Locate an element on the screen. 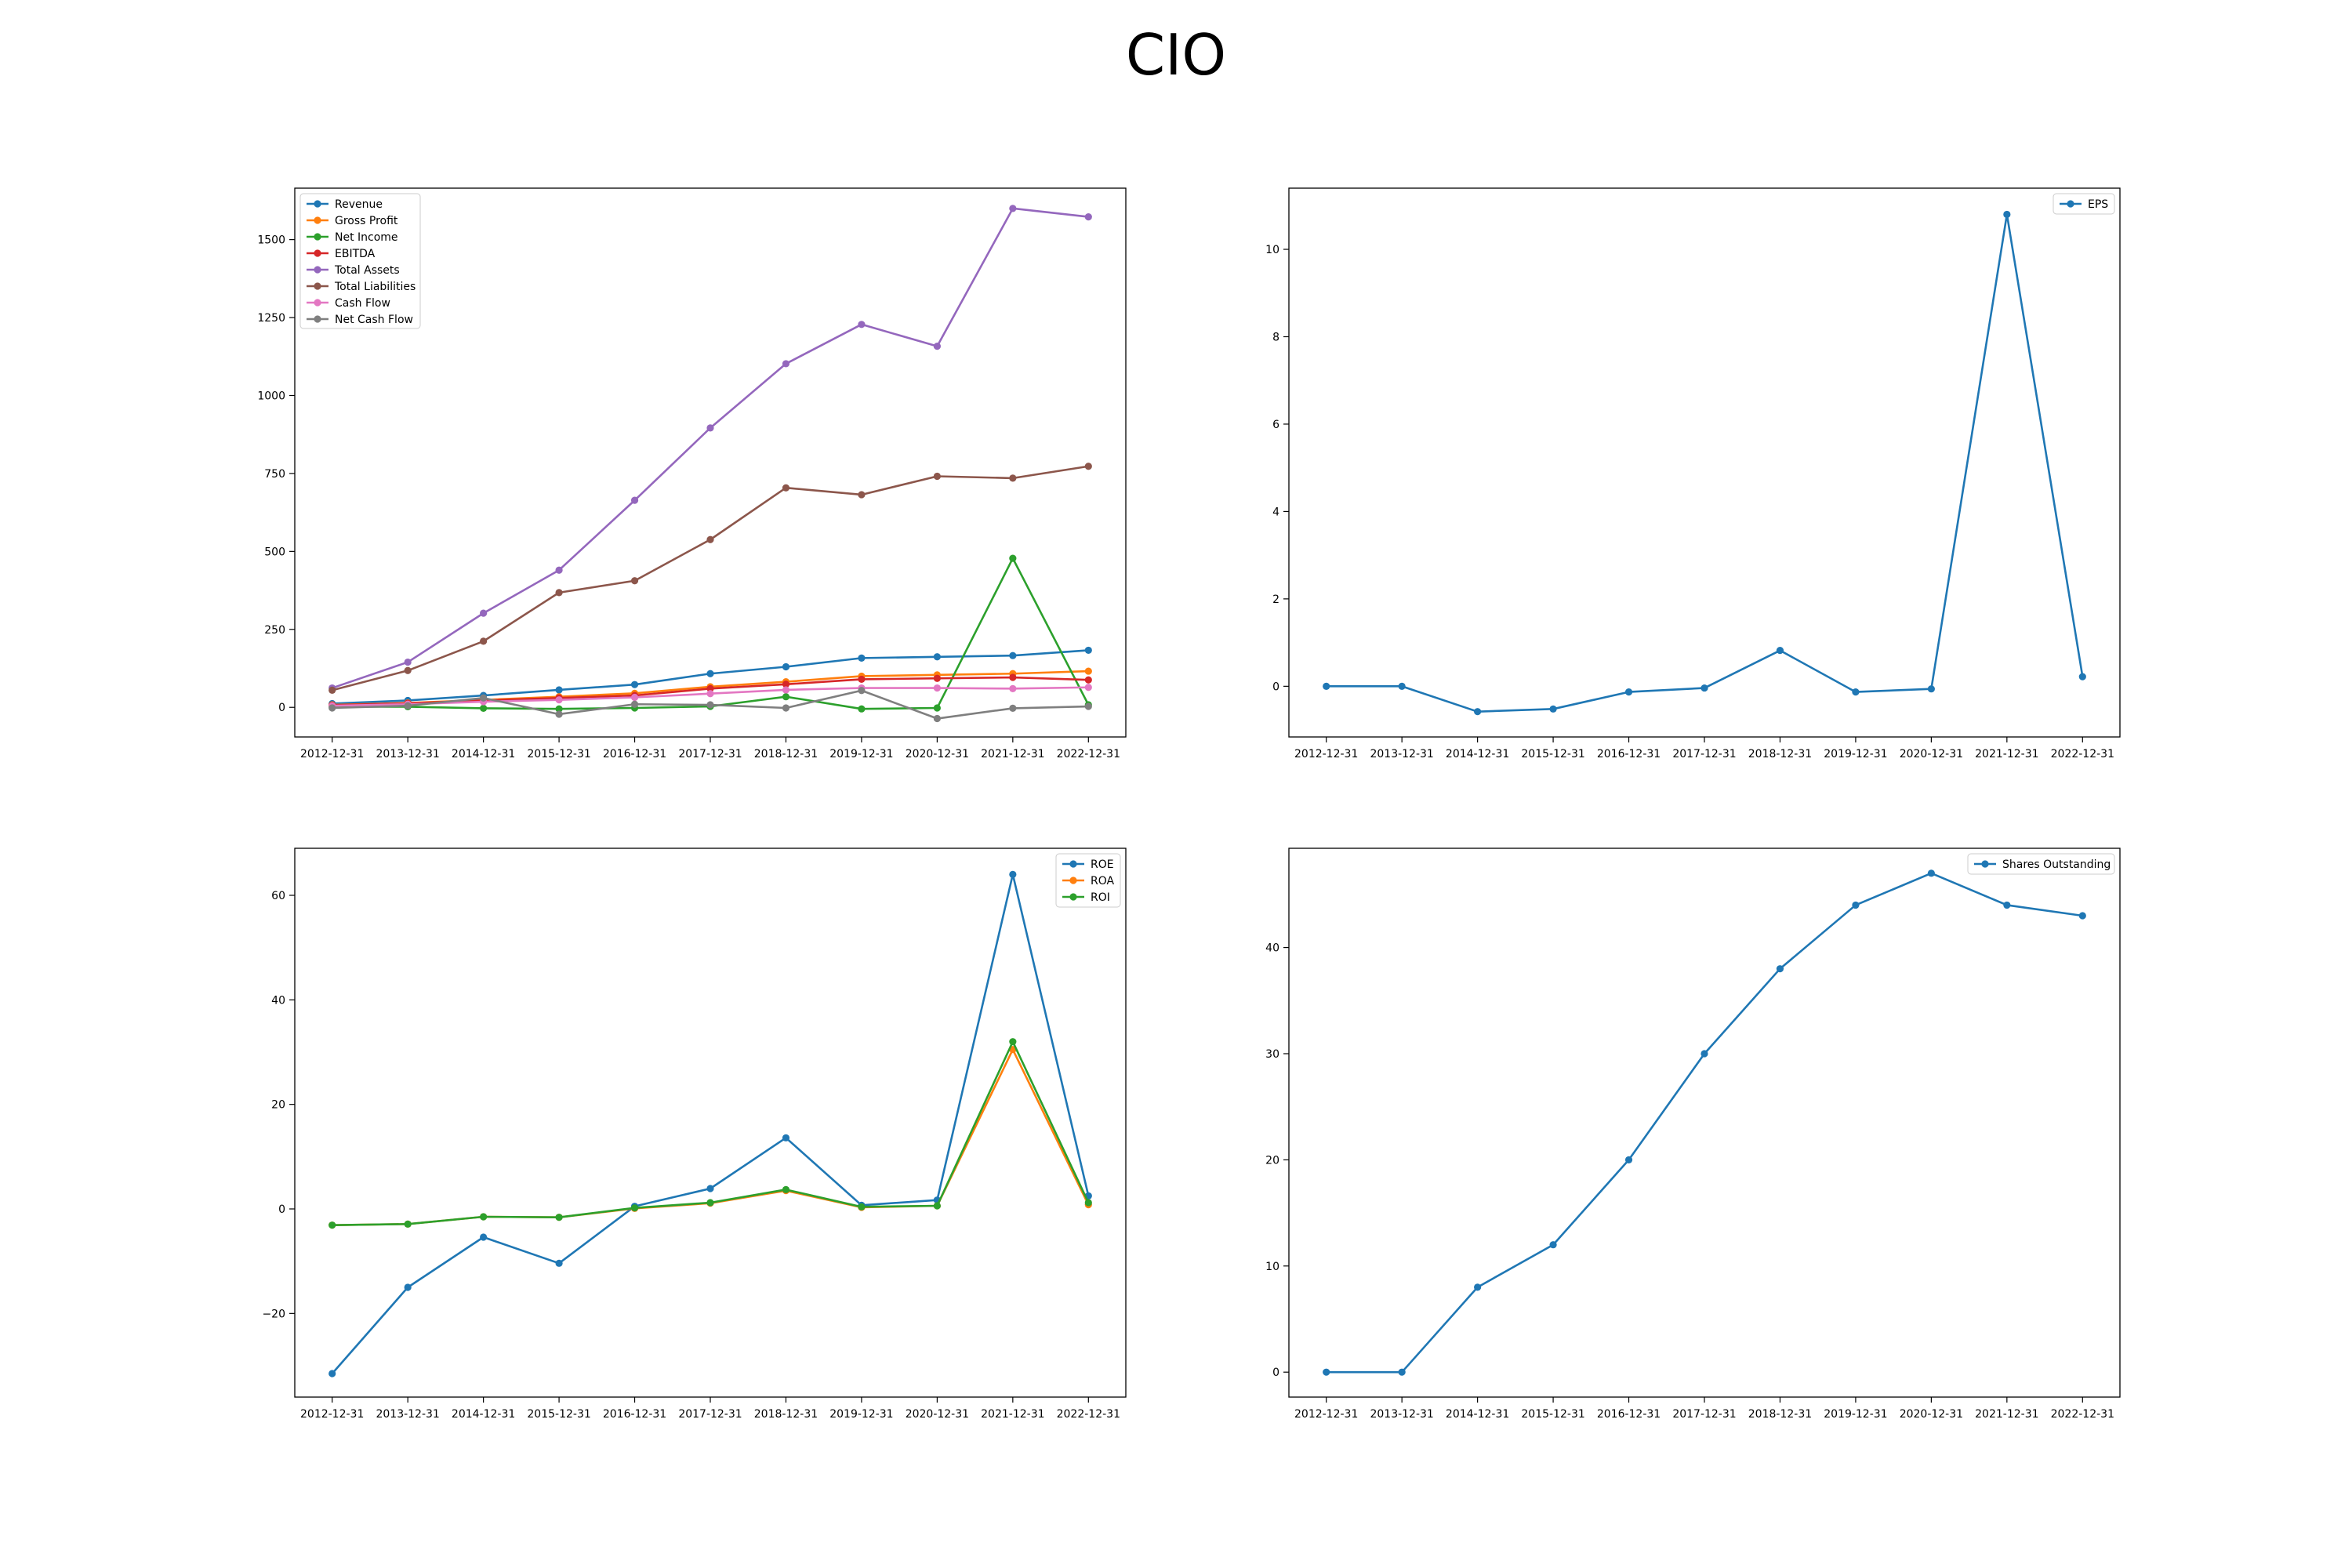 This screenshot has width=2352, height=1568. plot-frame is located at coordinates (710, 462).